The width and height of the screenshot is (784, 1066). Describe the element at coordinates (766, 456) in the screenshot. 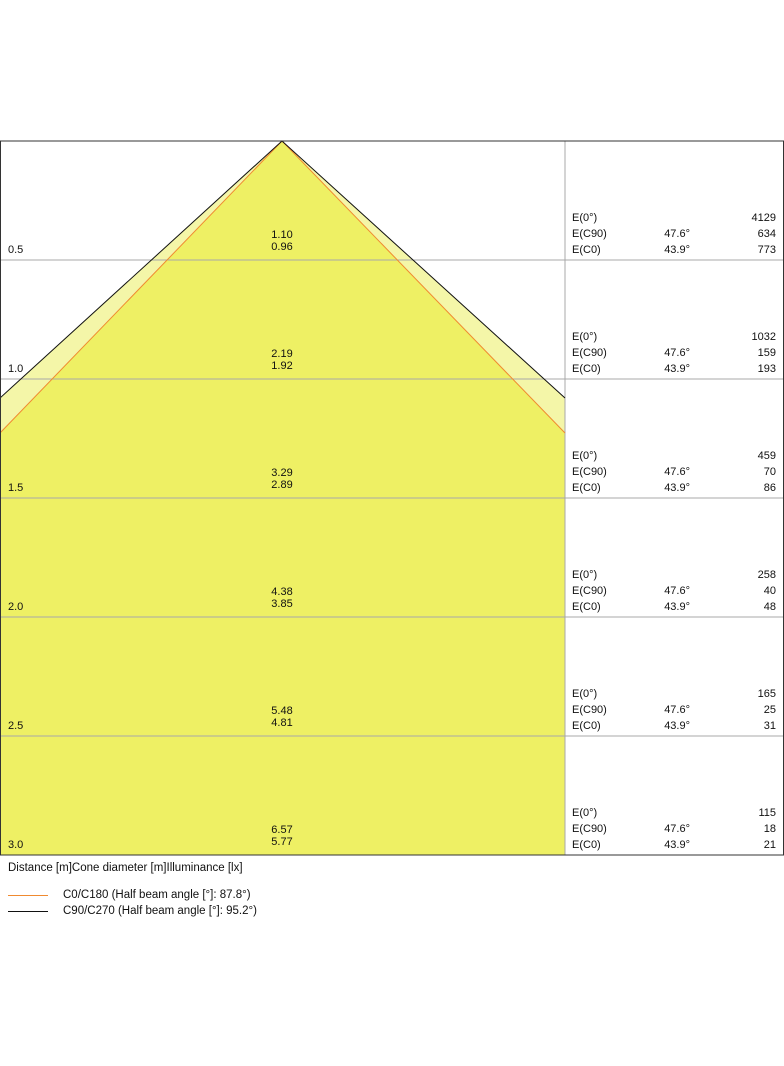

I see `illuminance-e0: 459` at that location.